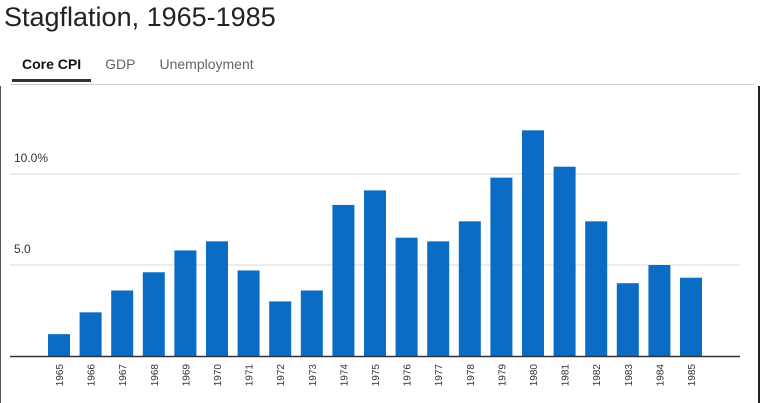 Image resolution: width=762 pixels, height=403 pixels. Describe the element at coordinates (281, 375) in the screenshot. I see `x-tick-label: 1972` at that location.